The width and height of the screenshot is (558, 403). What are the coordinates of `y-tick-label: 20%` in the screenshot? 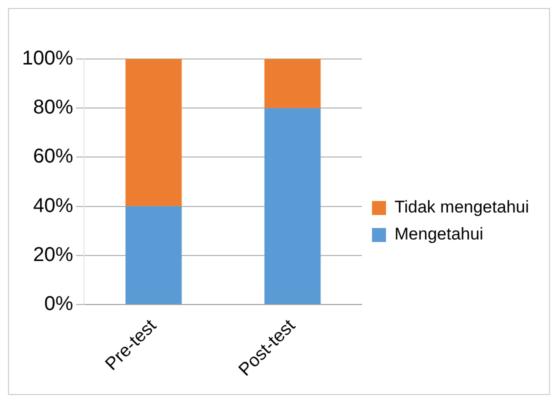 It's located at (53, 255).